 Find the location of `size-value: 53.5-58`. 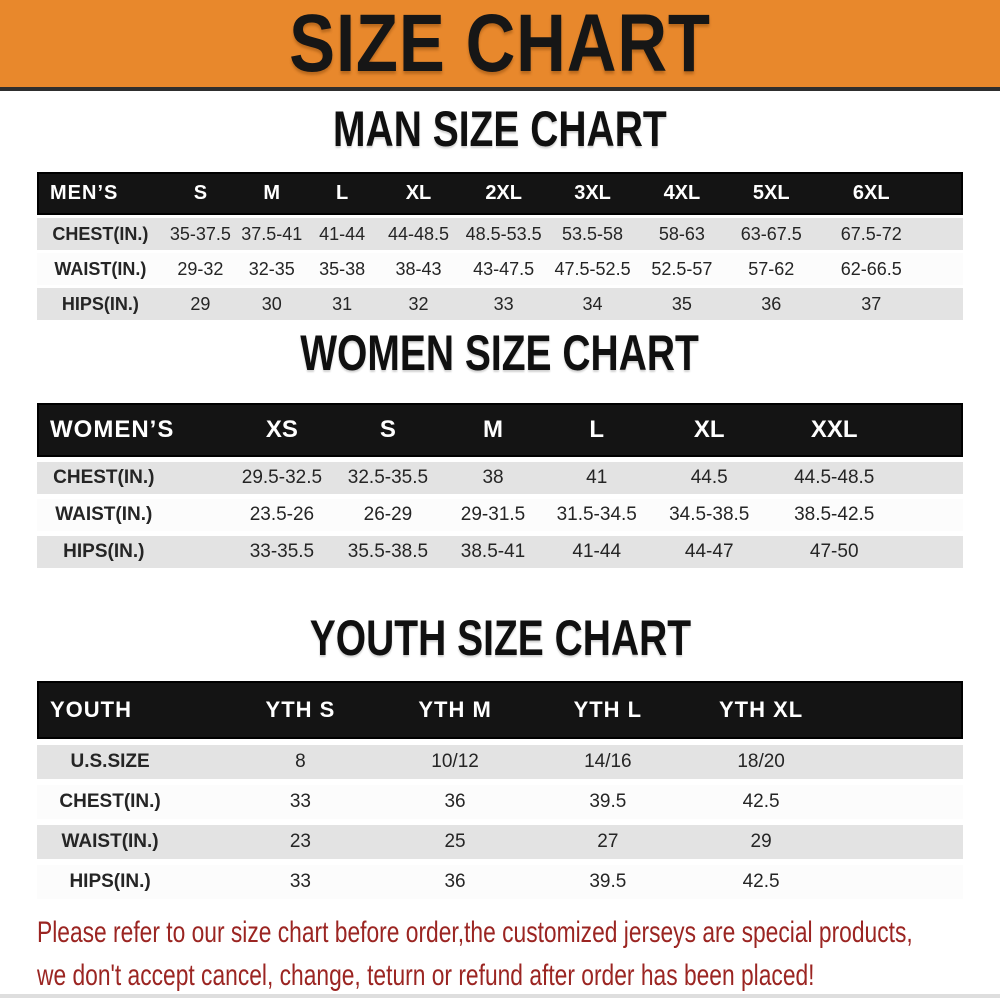

size-value: 53.5-58 is located at coordinates (592, 234).